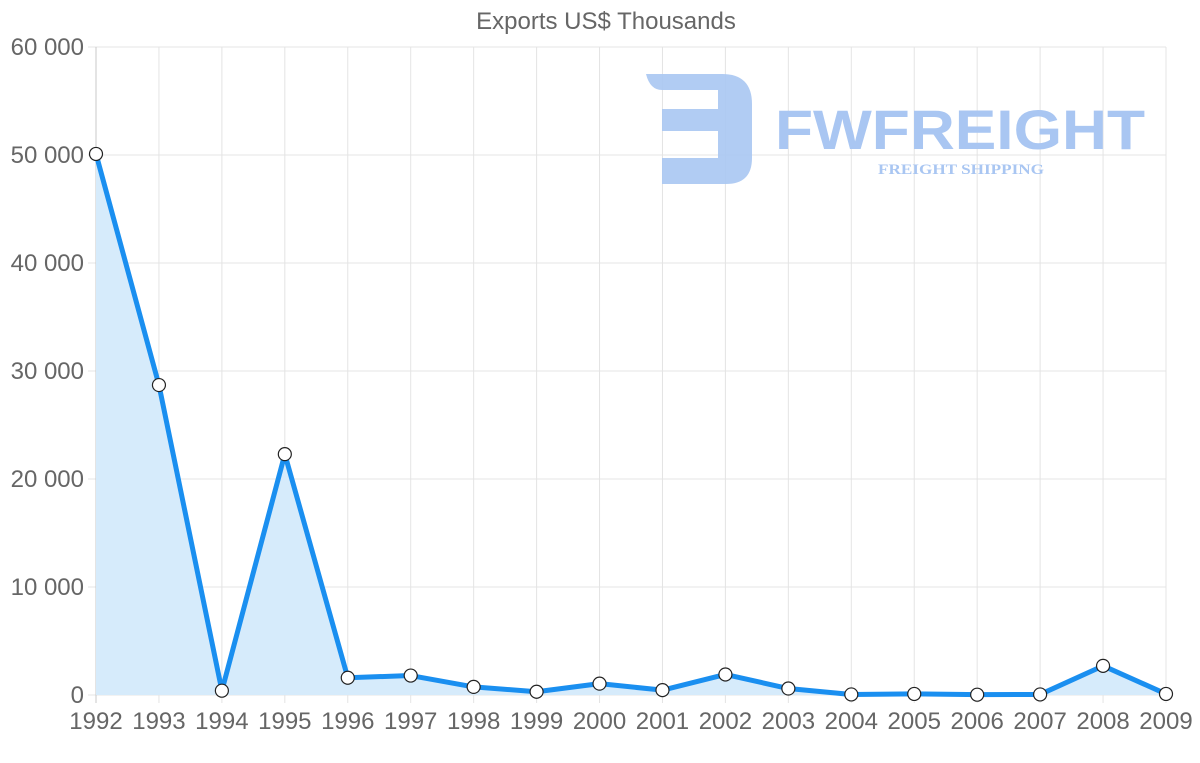 This screenshot has width=1200, height=763. What do you see at coordinates (47, 479) in the screenshot?
I see `y-tick-label: 20 000` at bounding box center [47, 479].